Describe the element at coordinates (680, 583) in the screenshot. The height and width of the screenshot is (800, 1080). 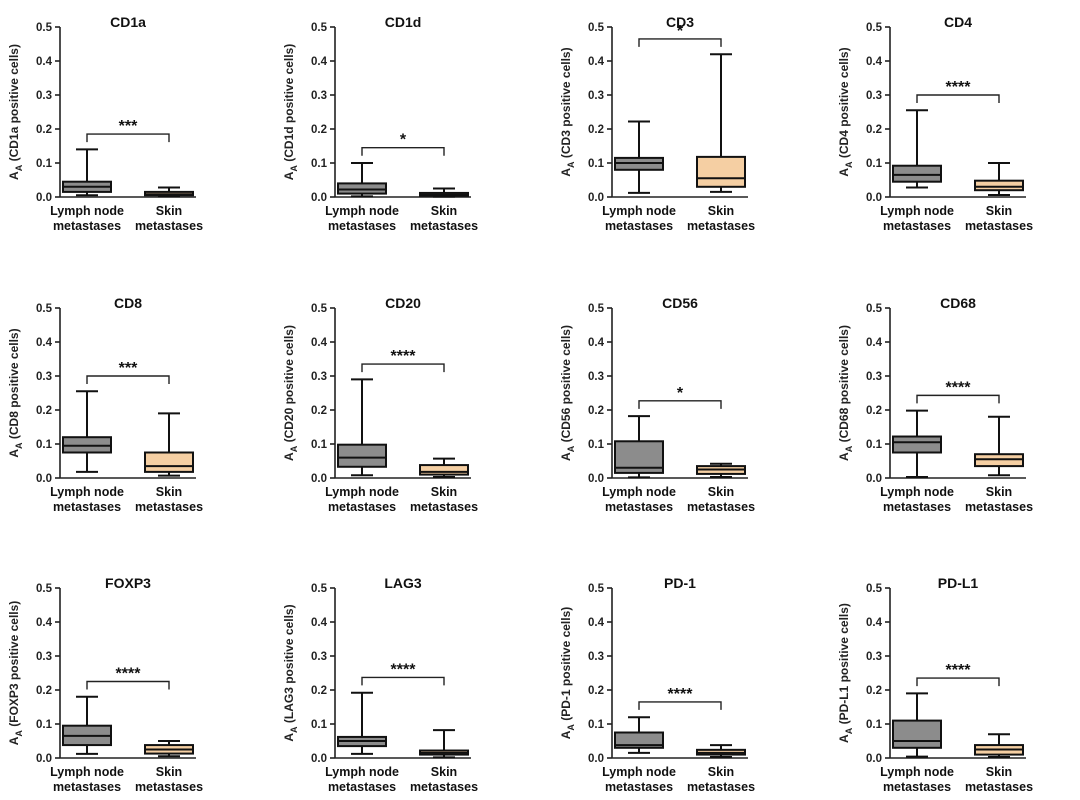
I see `panel-title: PD-1` at that location.